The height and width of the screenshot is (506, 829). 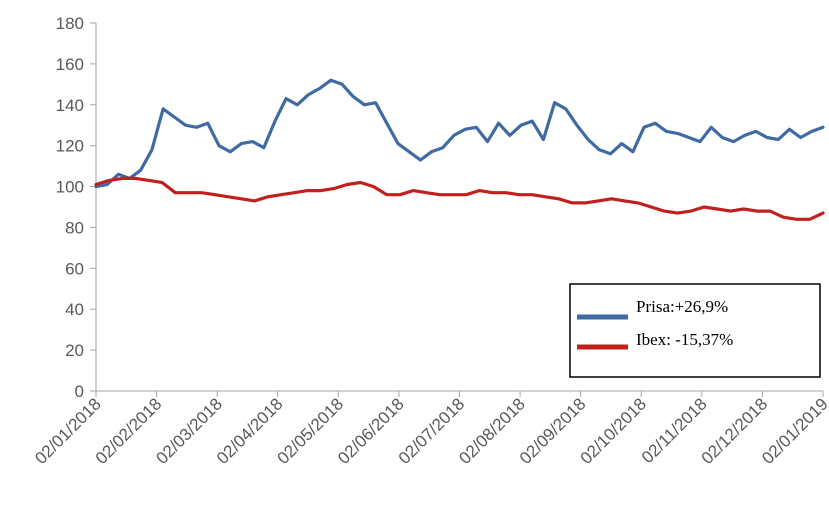 I want to click on legend-label-ibex: Ibex: -15,37%, so click(x=684, y=339).